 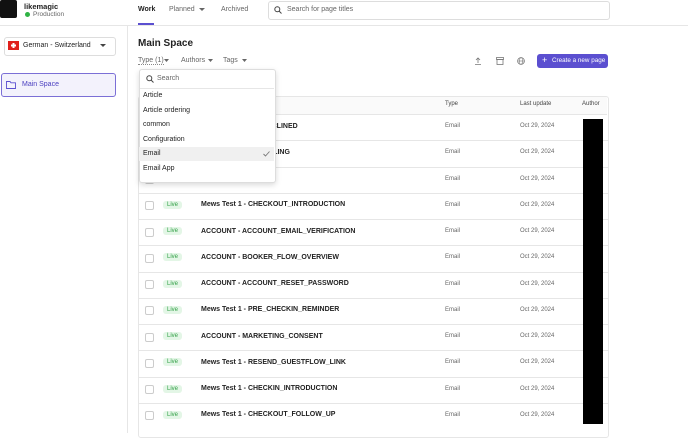 What do you see at coordinates (572, 61) in the screenshot?
I see `create-button` at bounding box center [572, 61].